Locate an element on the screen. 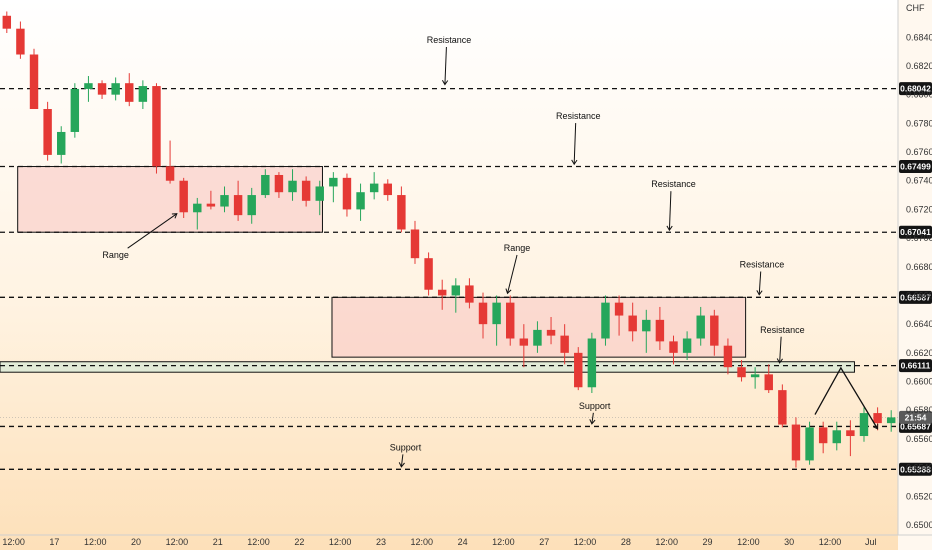  current-price-label: 21:54 is located at coordinates (916, 417).